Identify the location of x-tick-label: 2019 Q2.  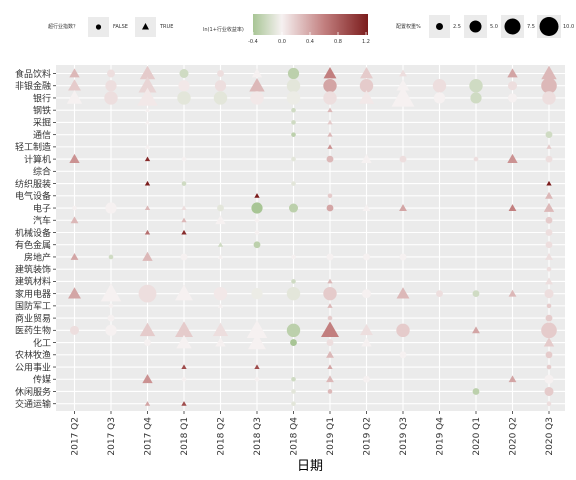
(368, 436).